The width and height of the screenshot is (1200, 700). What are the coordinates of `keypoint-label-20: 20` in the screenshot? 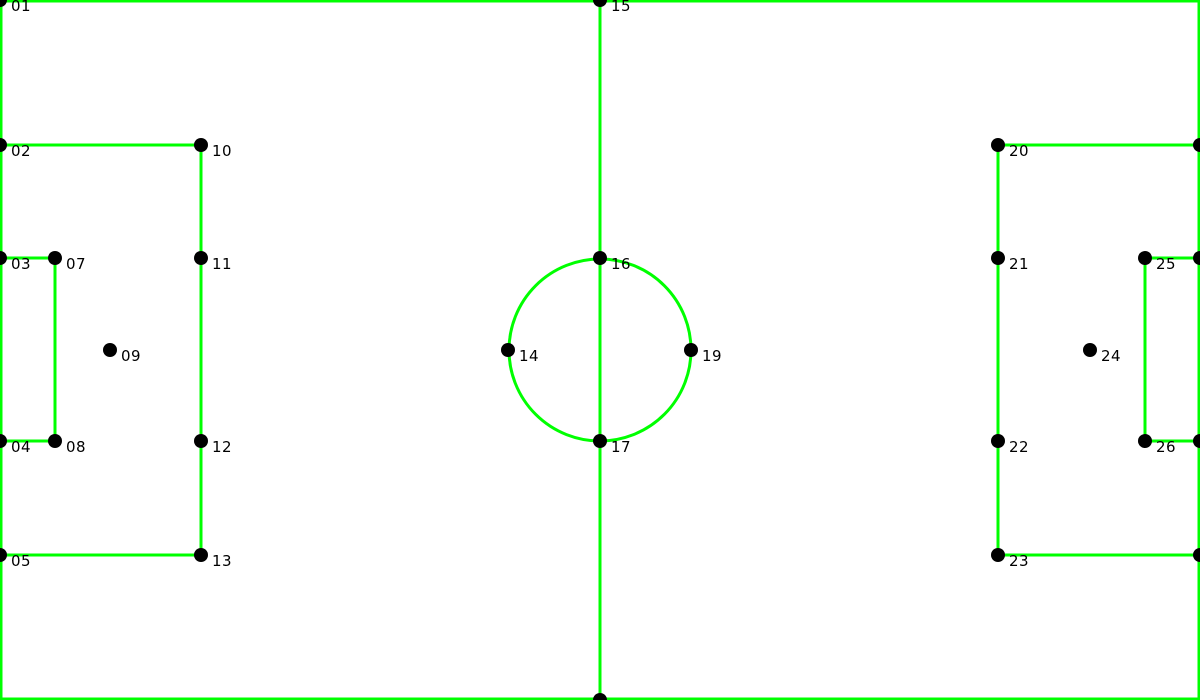 It's located at (1019, 151).